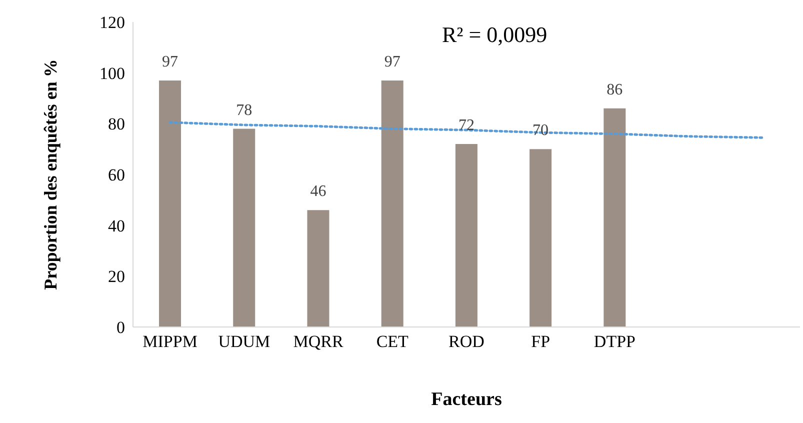  I want to click on data-label: 86, so click(614, 89).